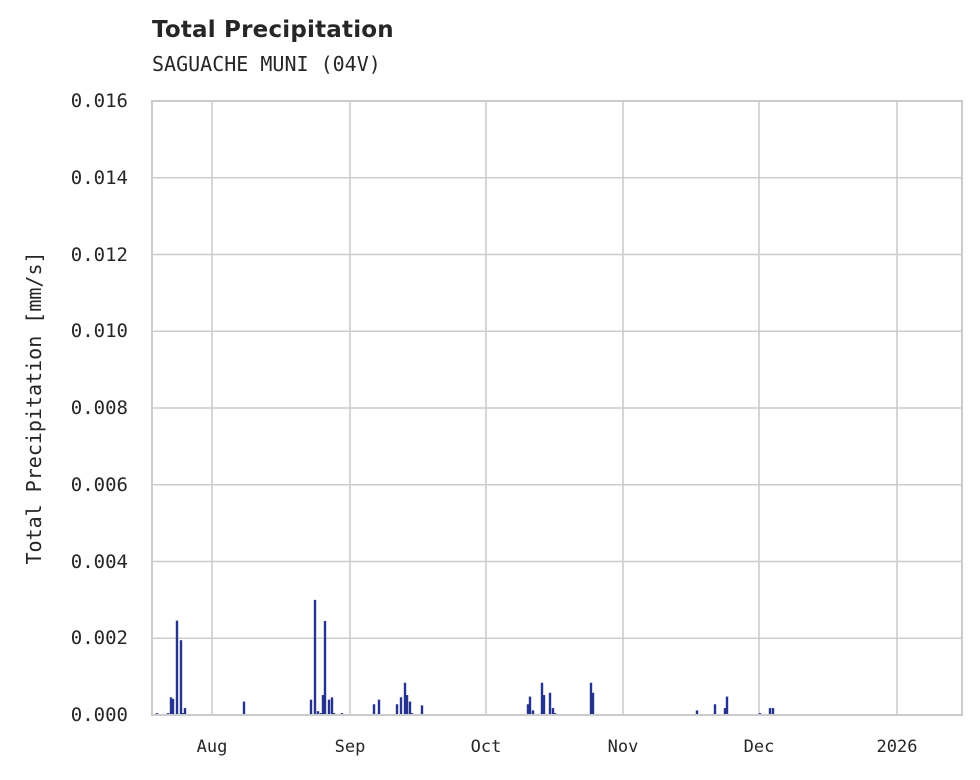 The height and width of the screenshot is (780, 980). Describe the element at coordinates (99, 331) in the screenshot. I see `y-tick-label: 0.010` at that location.